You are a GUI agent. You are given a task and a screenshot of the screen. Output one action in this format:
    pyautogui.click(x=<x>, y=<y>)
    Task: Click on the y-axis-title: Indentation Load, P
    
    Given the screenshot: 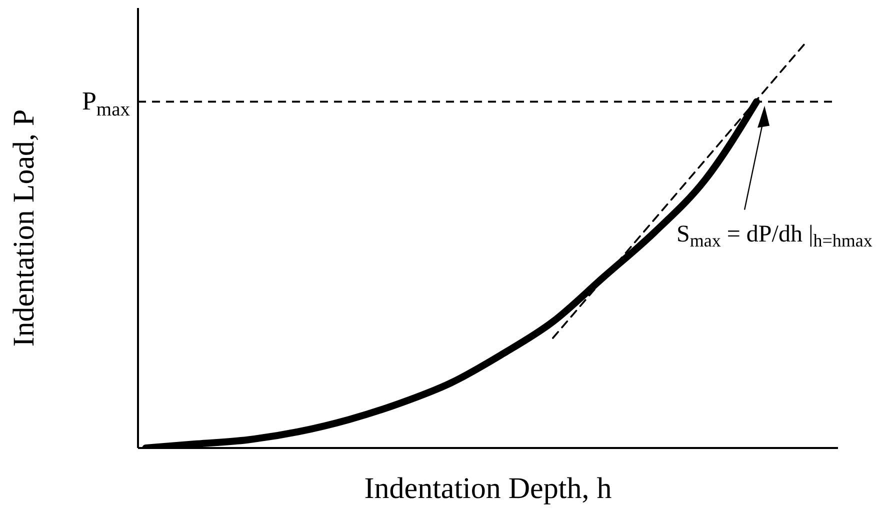 What is the action you would take?
    pyautogui.click(x=24, y=228)
    